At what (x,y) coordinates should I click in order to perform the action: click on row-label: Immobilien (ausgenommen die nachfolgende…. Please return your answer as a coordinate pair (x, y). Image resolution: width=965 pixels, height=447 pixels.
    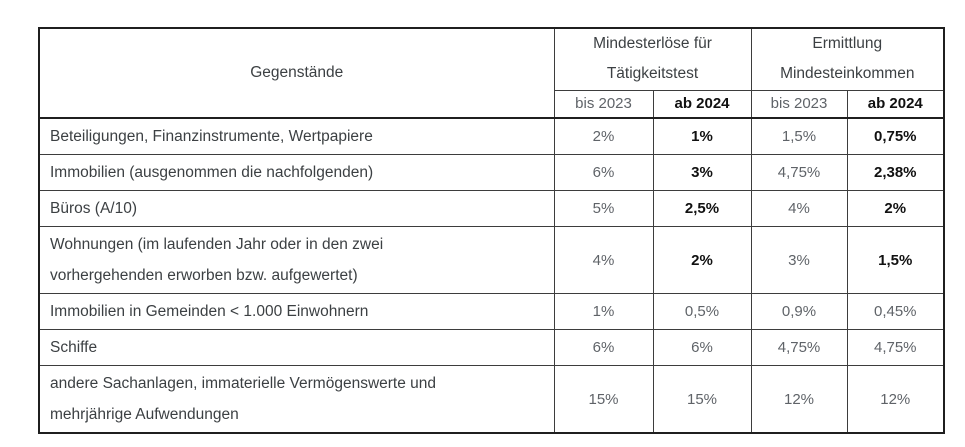
    Looking at the image, I should click on (296, 172).